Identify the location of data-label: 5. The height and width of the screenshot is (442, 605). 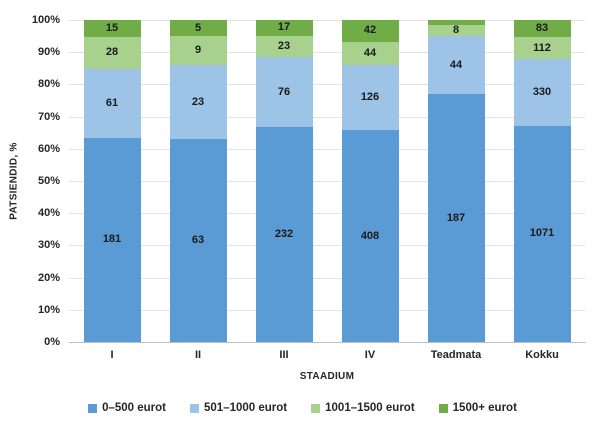
(198, 27).